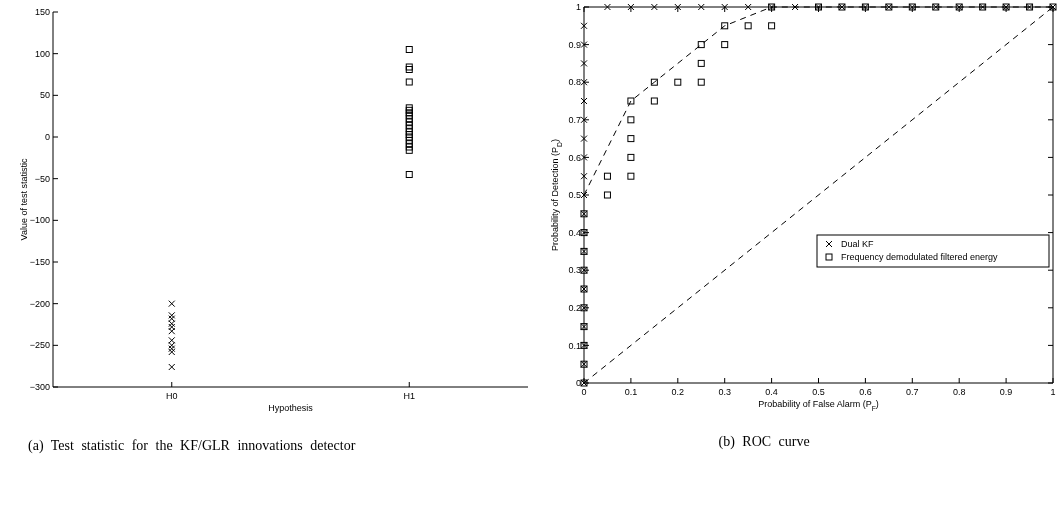  Describe the element at coordinates (39, 303) in the screenshot. I see `y-tick-label: −200` at that location.